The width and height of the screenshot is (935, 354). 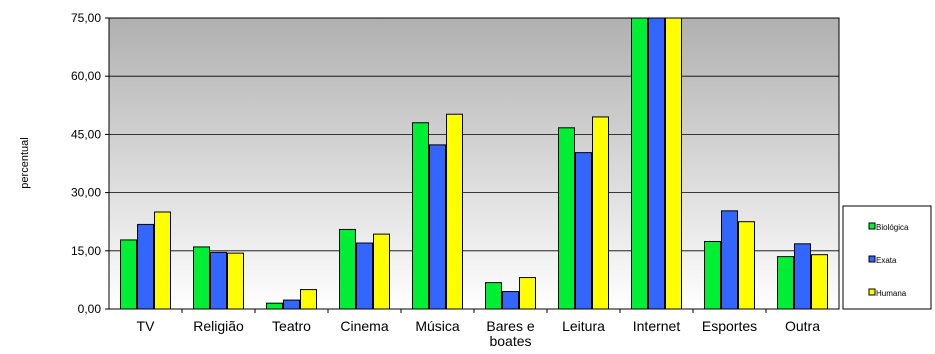 I want to click on x-tick-label: Música, so click(x=437, y=326).